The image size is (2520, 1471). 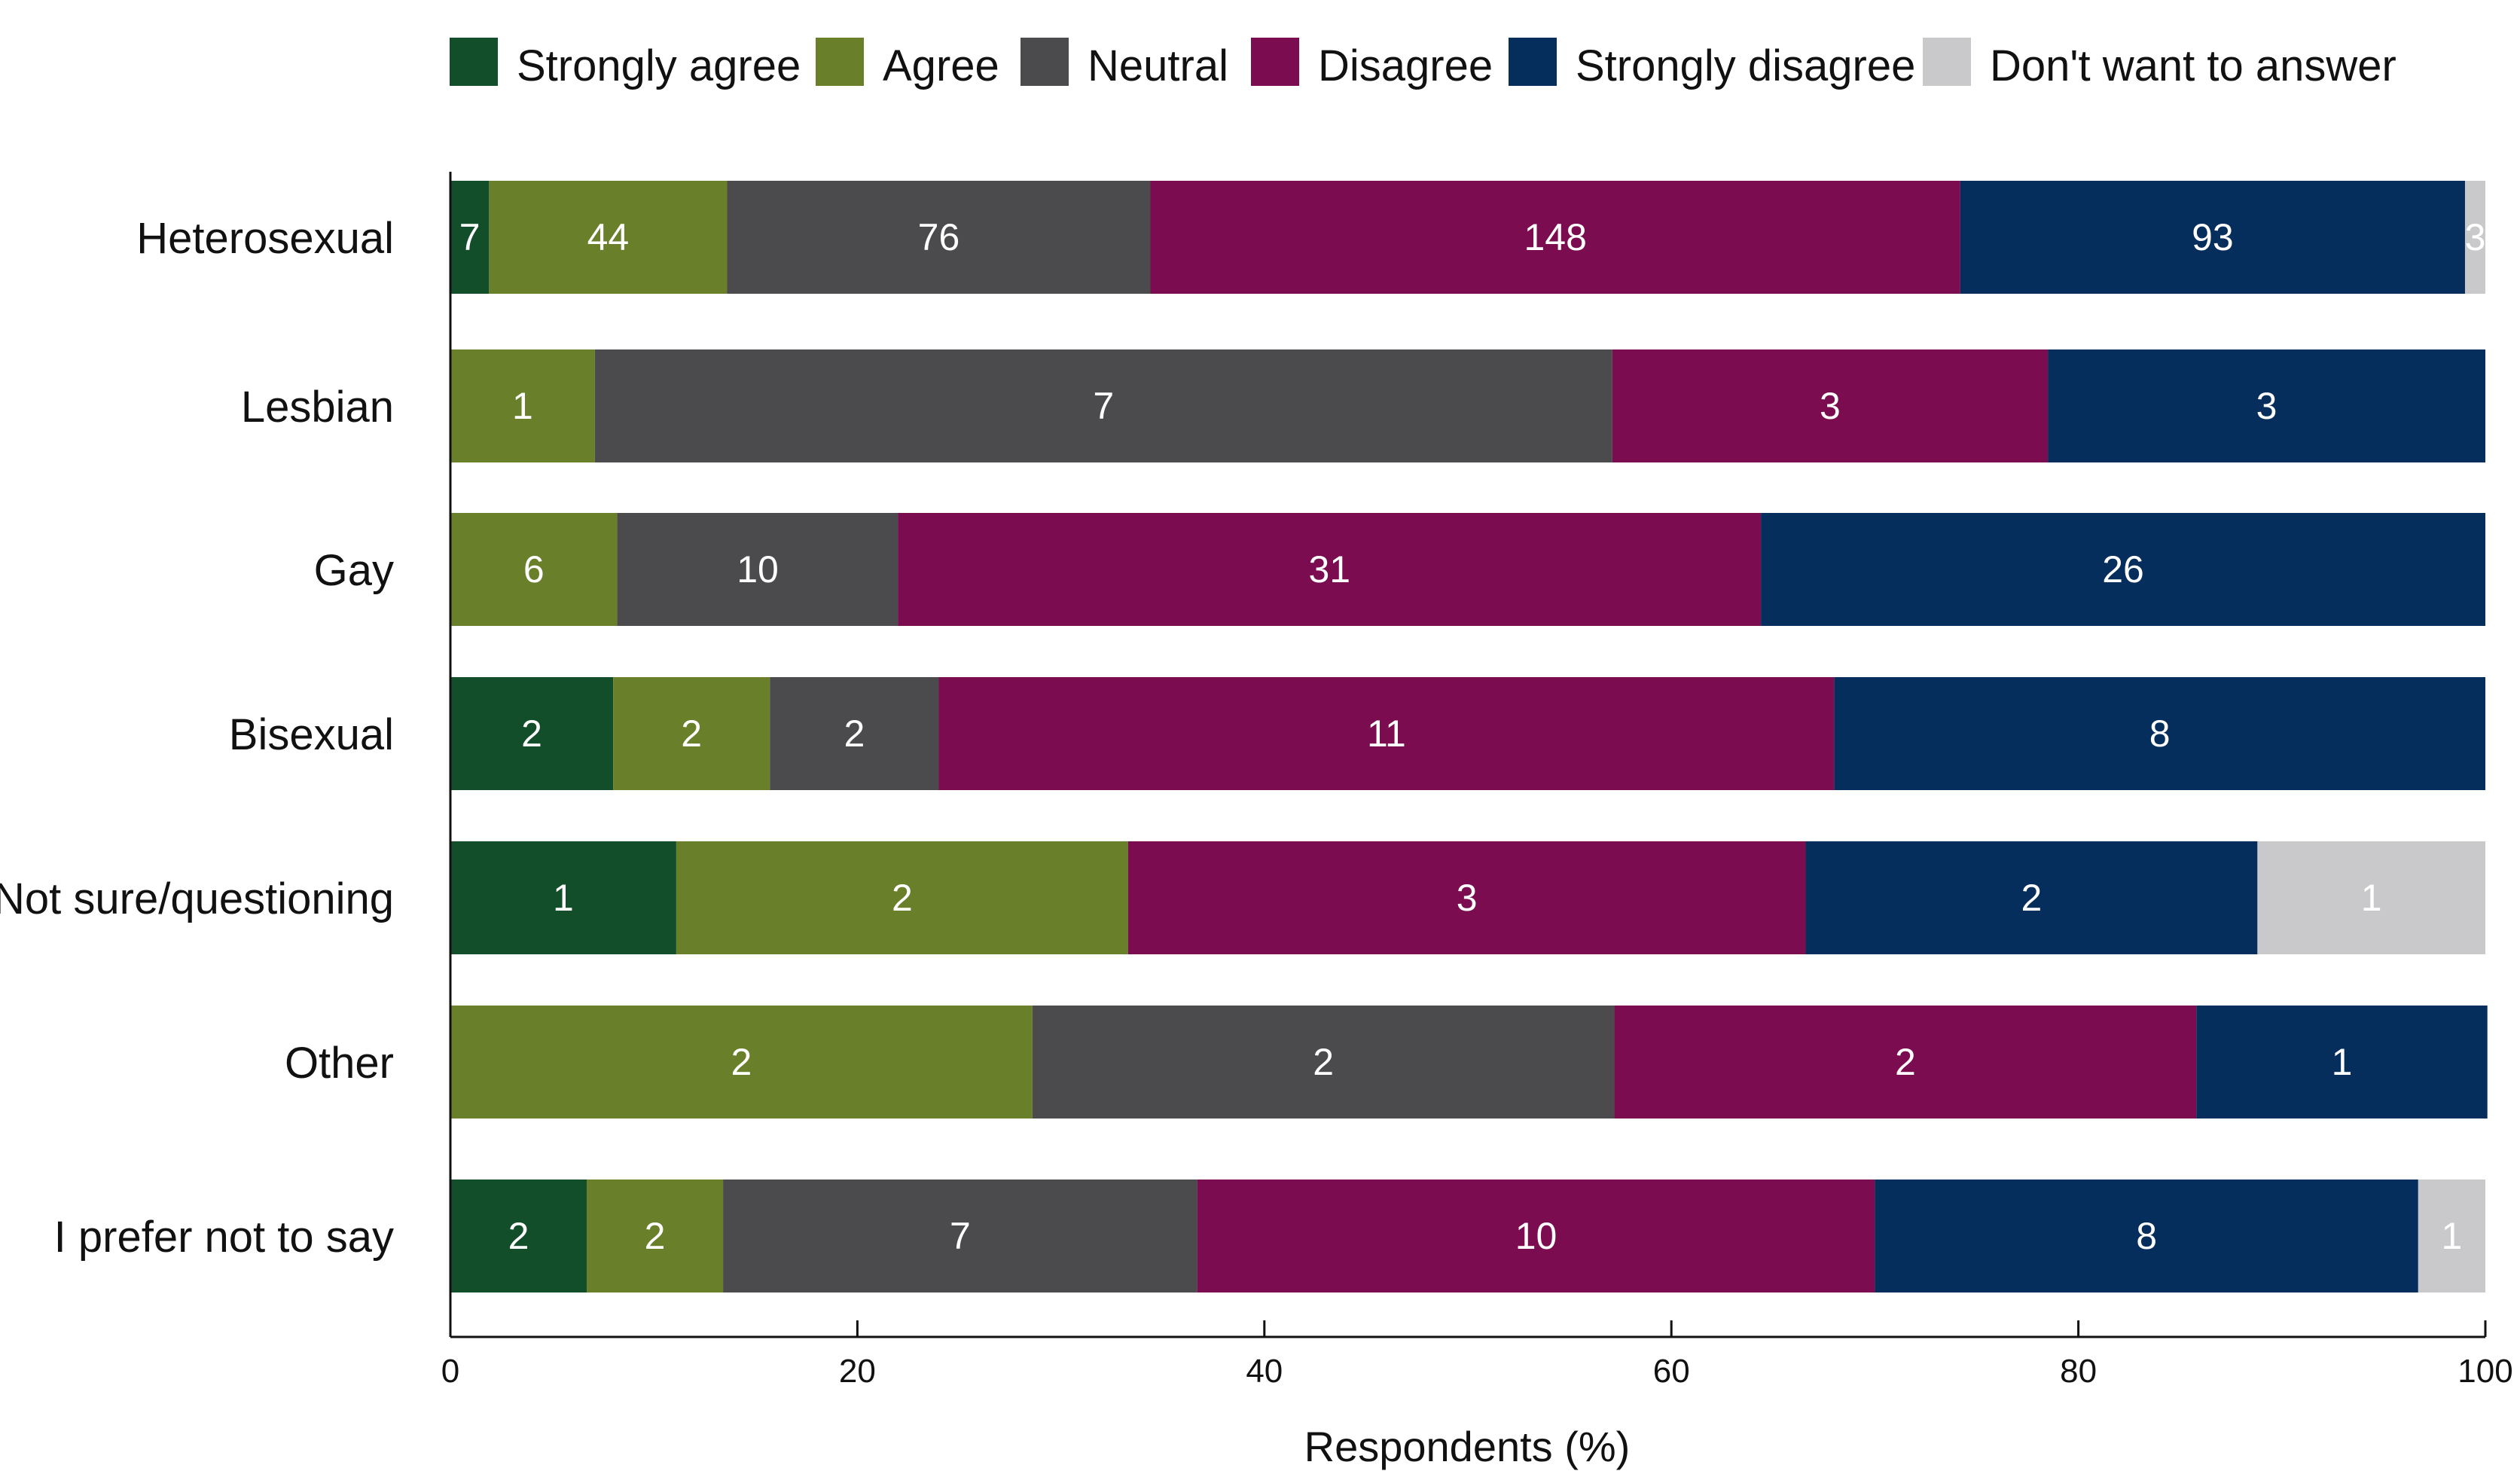 I want to click on data-label: 44, so click(x=608, y=237).